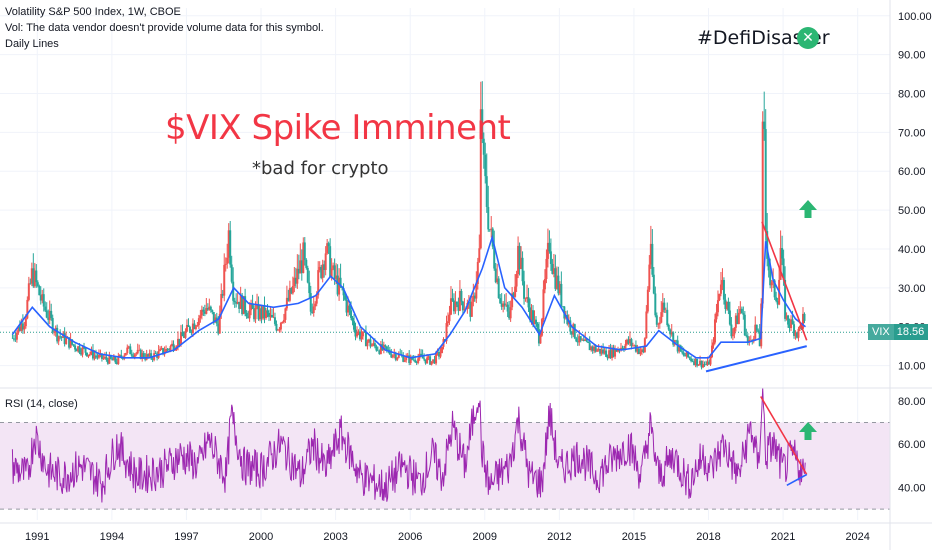 This screenshot has height=550, width=932. What do you see at coordinates (559, 537) in the screenshot?
I see `x-tick-label: 2012` at bounding box center [559, 537].